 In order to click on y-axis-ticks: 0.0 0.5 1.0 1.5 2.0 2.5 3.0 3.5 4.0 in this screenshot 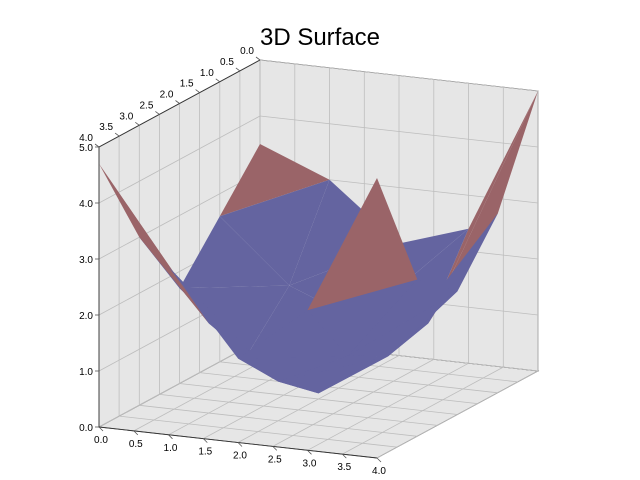, I will do `click(170, 97)`.